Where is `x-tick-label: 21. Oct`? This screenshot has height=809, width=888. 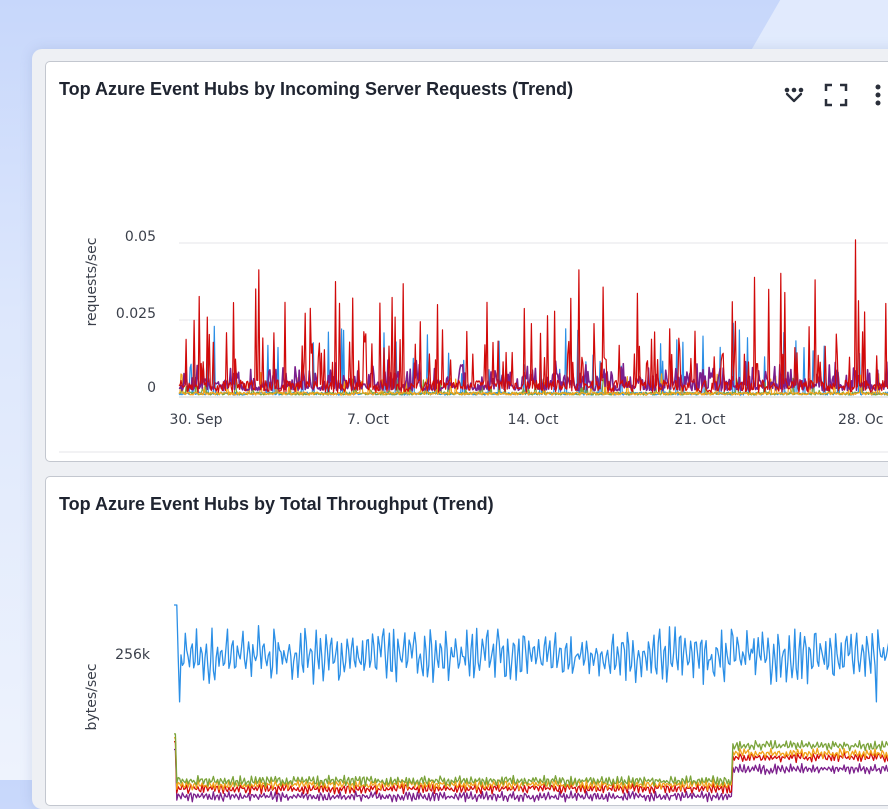
x-tick-label: 21. Oct is located at coordinates (700, 420).